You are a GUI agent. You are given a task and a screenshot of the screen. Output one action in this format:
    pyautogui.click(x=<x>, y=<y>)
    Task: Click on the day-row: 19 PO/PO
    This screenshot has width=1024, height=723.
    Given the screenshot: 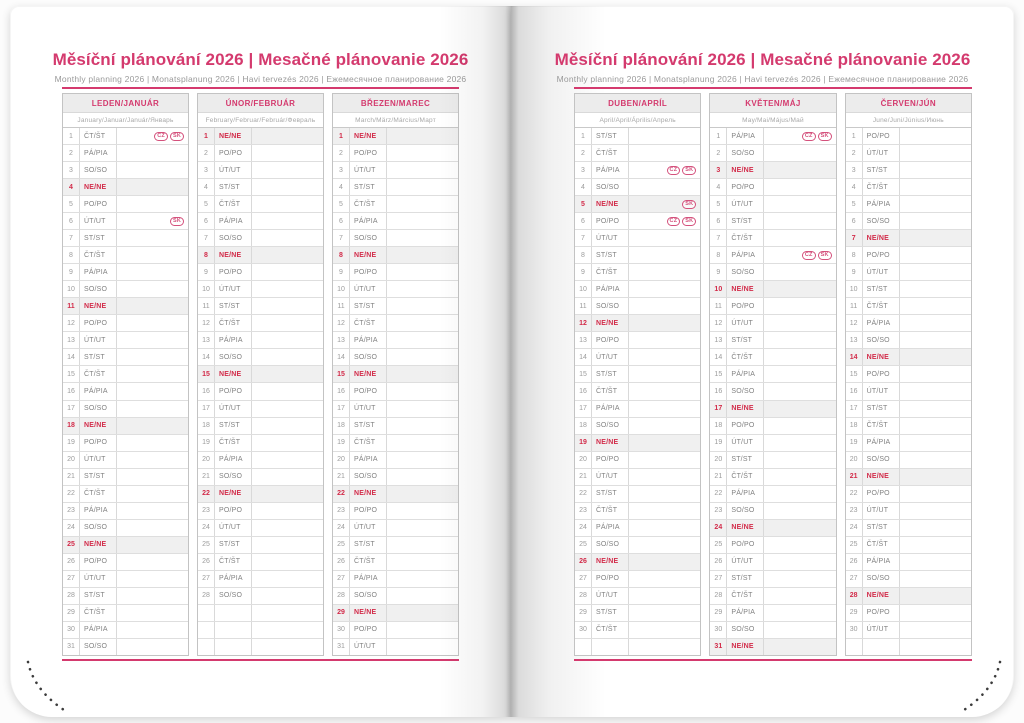 What is the action you would take?
    pyautogui.click(x=125, y=442)
    